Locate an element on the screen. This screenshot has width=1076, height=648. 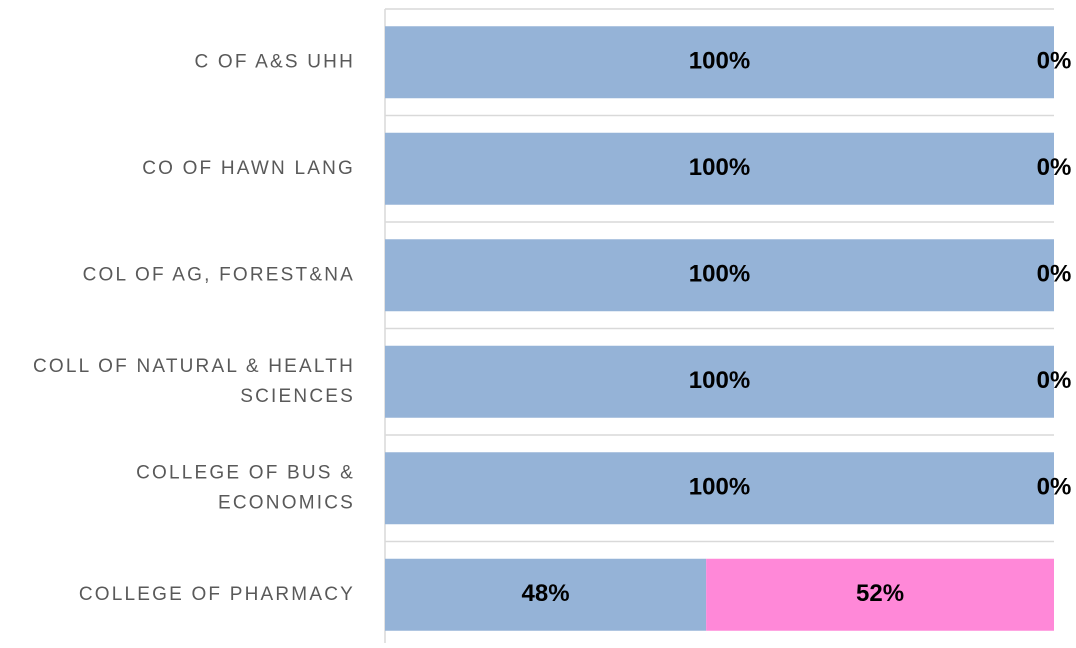
data-label: 52% is located at coordinates (880, 593).